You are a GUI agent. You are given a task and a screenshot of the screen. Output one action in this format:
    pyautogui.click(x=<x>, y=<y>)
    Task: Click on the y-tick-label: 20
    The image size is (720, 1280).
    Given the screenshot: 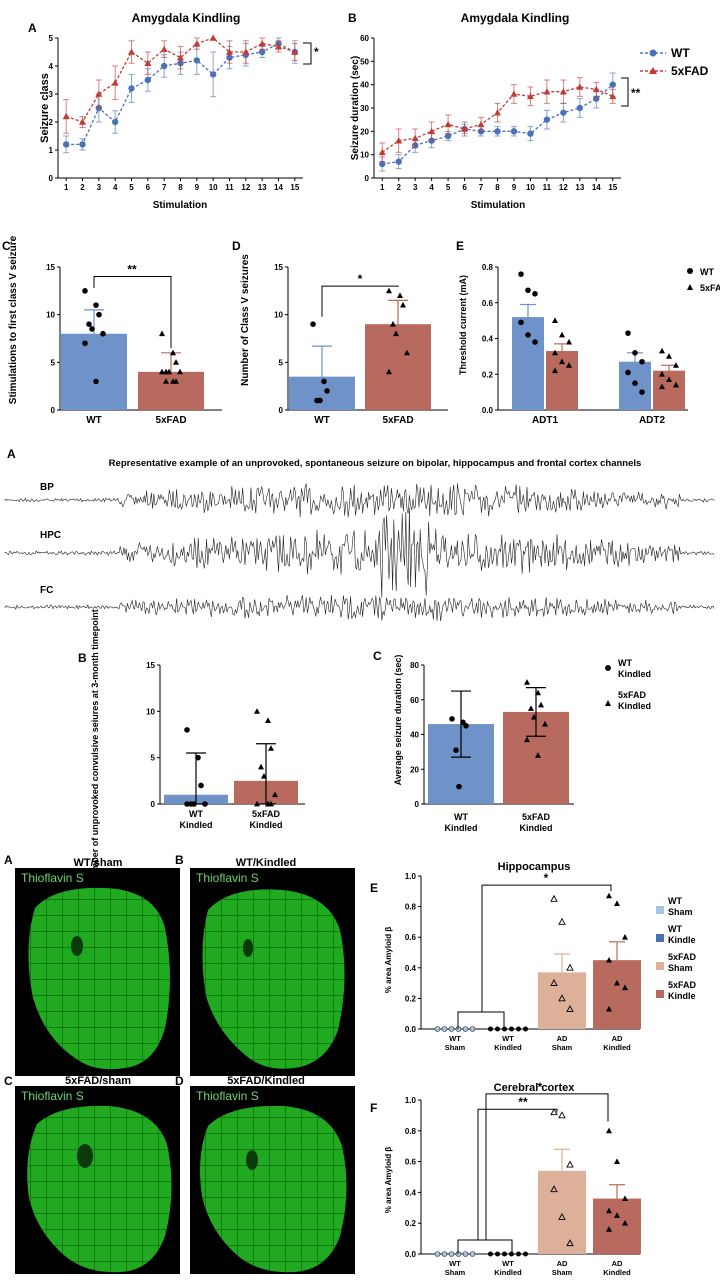 What is the action you would take?
    pyautogui.click(x=414, y=769)
    